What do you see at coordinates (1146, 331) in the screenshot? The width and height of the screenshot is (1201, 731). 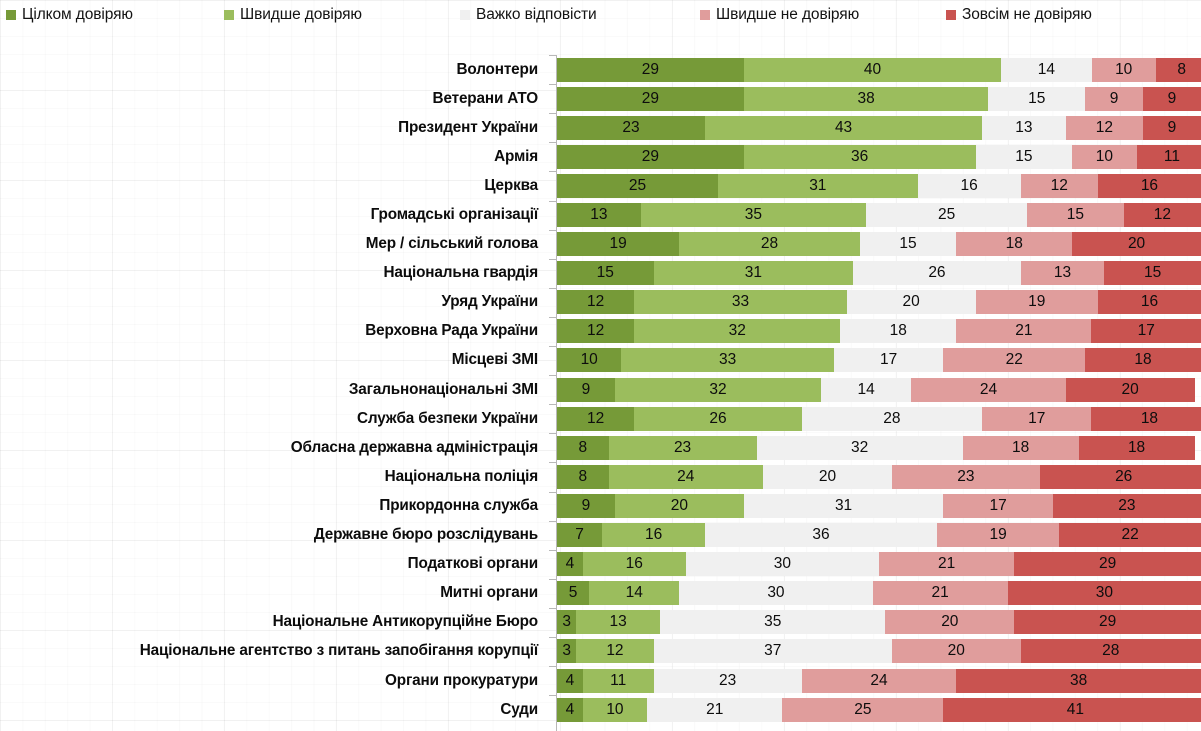 I see `bar-segment: 17` at bounding box center [1146, 331].